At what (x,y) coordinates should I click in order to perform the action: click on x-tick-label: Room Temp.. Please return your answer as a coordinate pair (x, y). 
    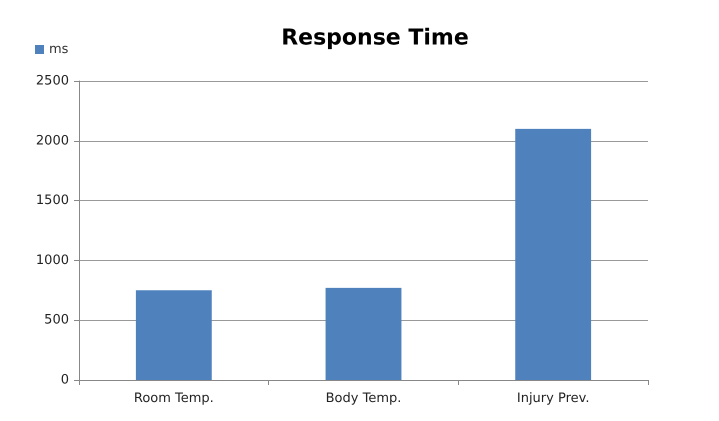
    Looking at the image, I should click on (174, 398).